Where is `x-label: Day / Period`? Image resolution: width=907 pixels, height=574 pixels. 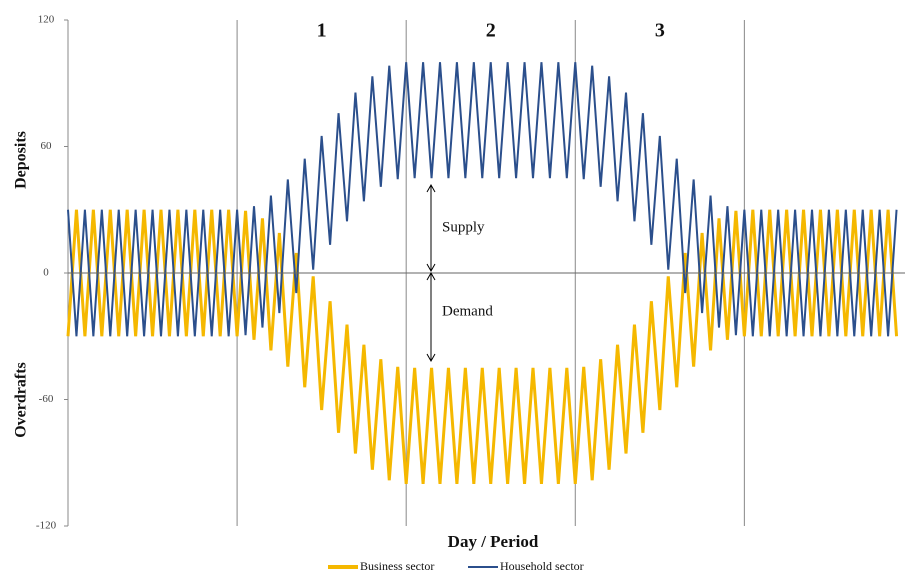 x-label: Day / Period is located at coordinates (493, 541).